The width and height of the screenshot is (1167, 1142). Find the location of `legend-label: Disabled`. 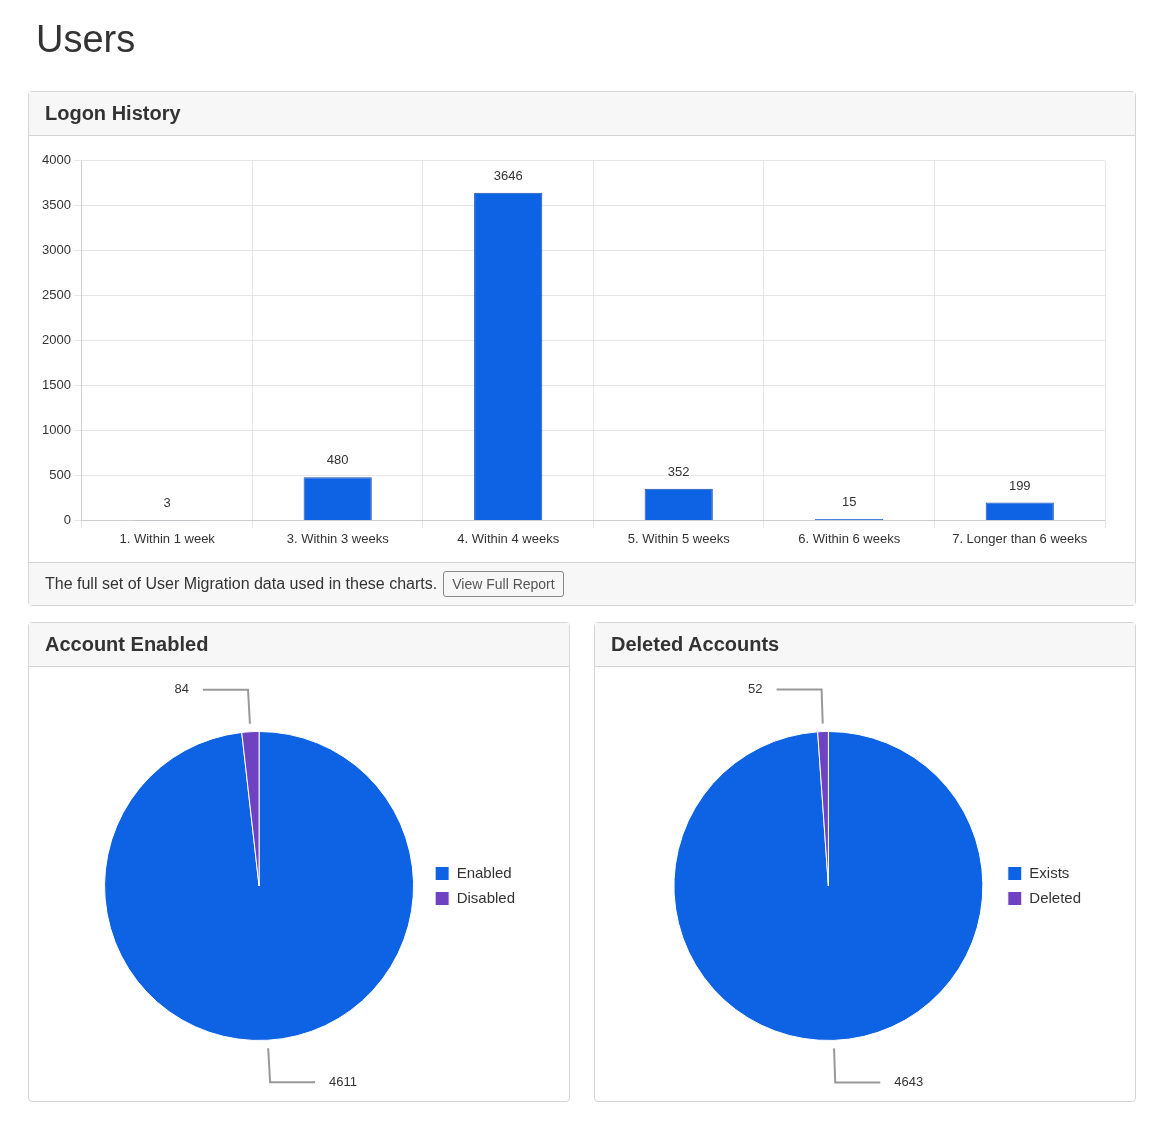

legend-label: Disabled is located at coordinates (486, 897).